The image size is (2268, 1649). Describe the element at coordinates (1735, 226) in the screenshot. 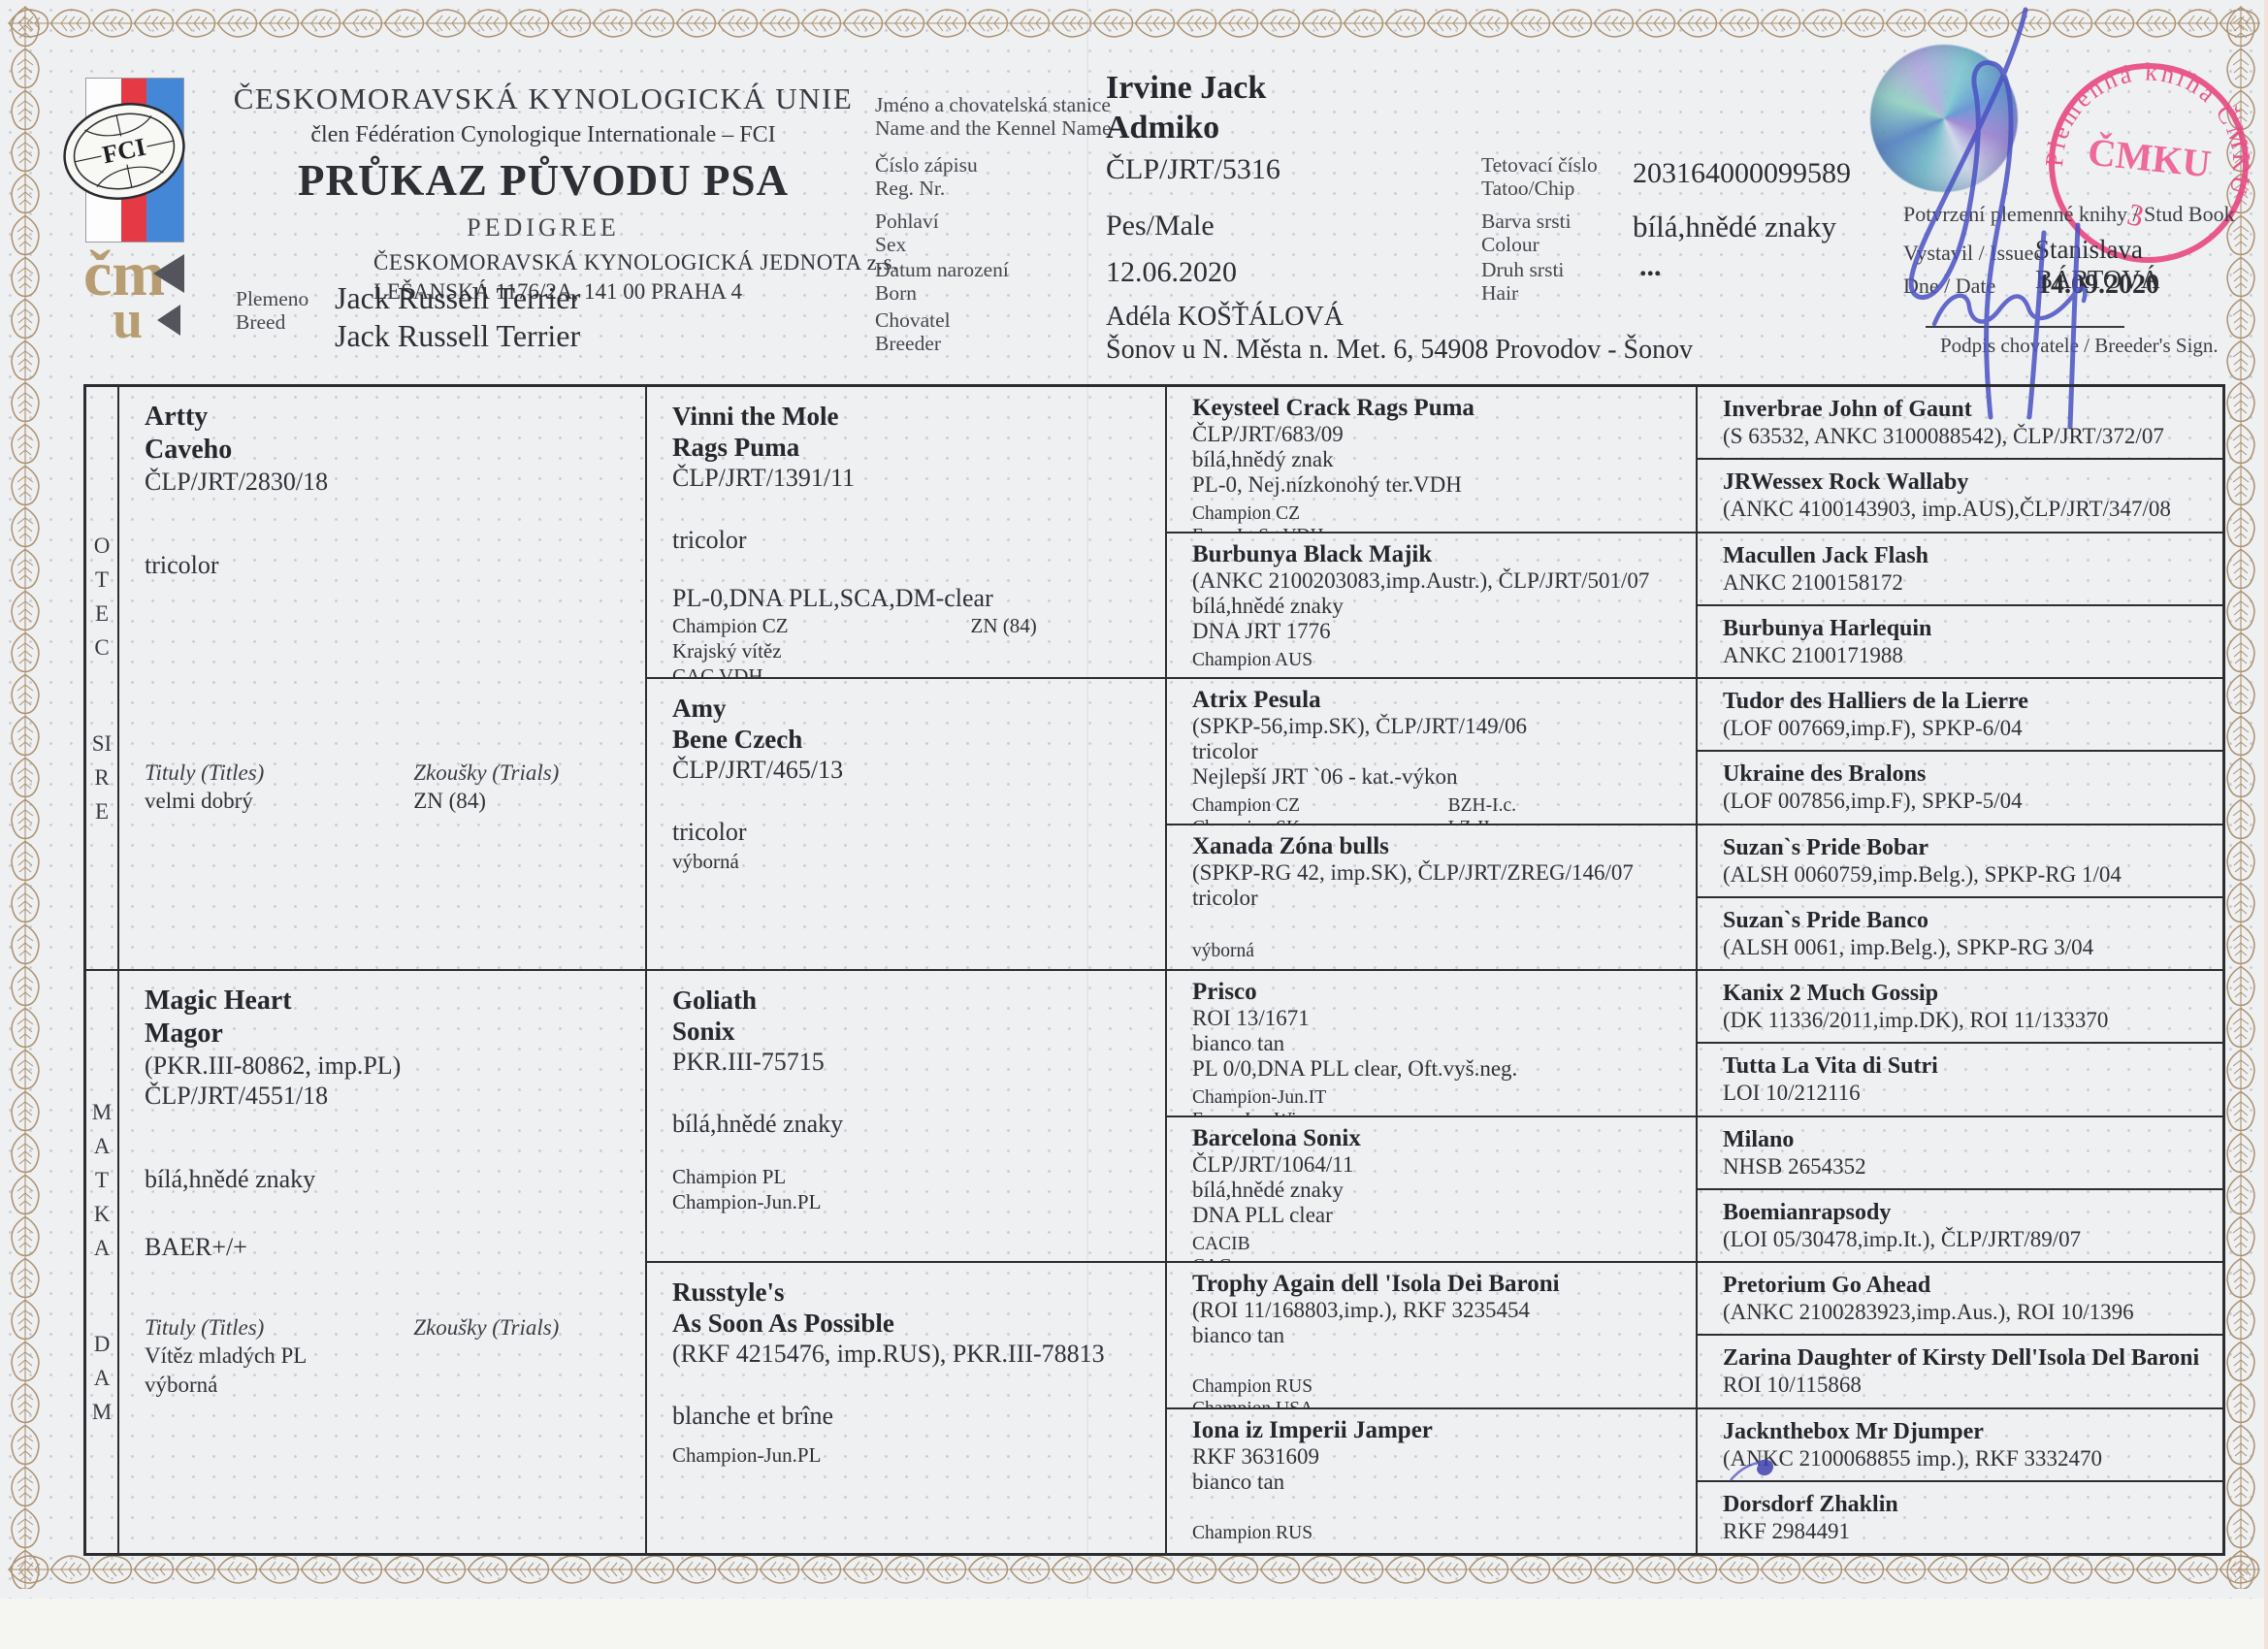

I see `colour-value: bílá,hnědé znaky` at that location.